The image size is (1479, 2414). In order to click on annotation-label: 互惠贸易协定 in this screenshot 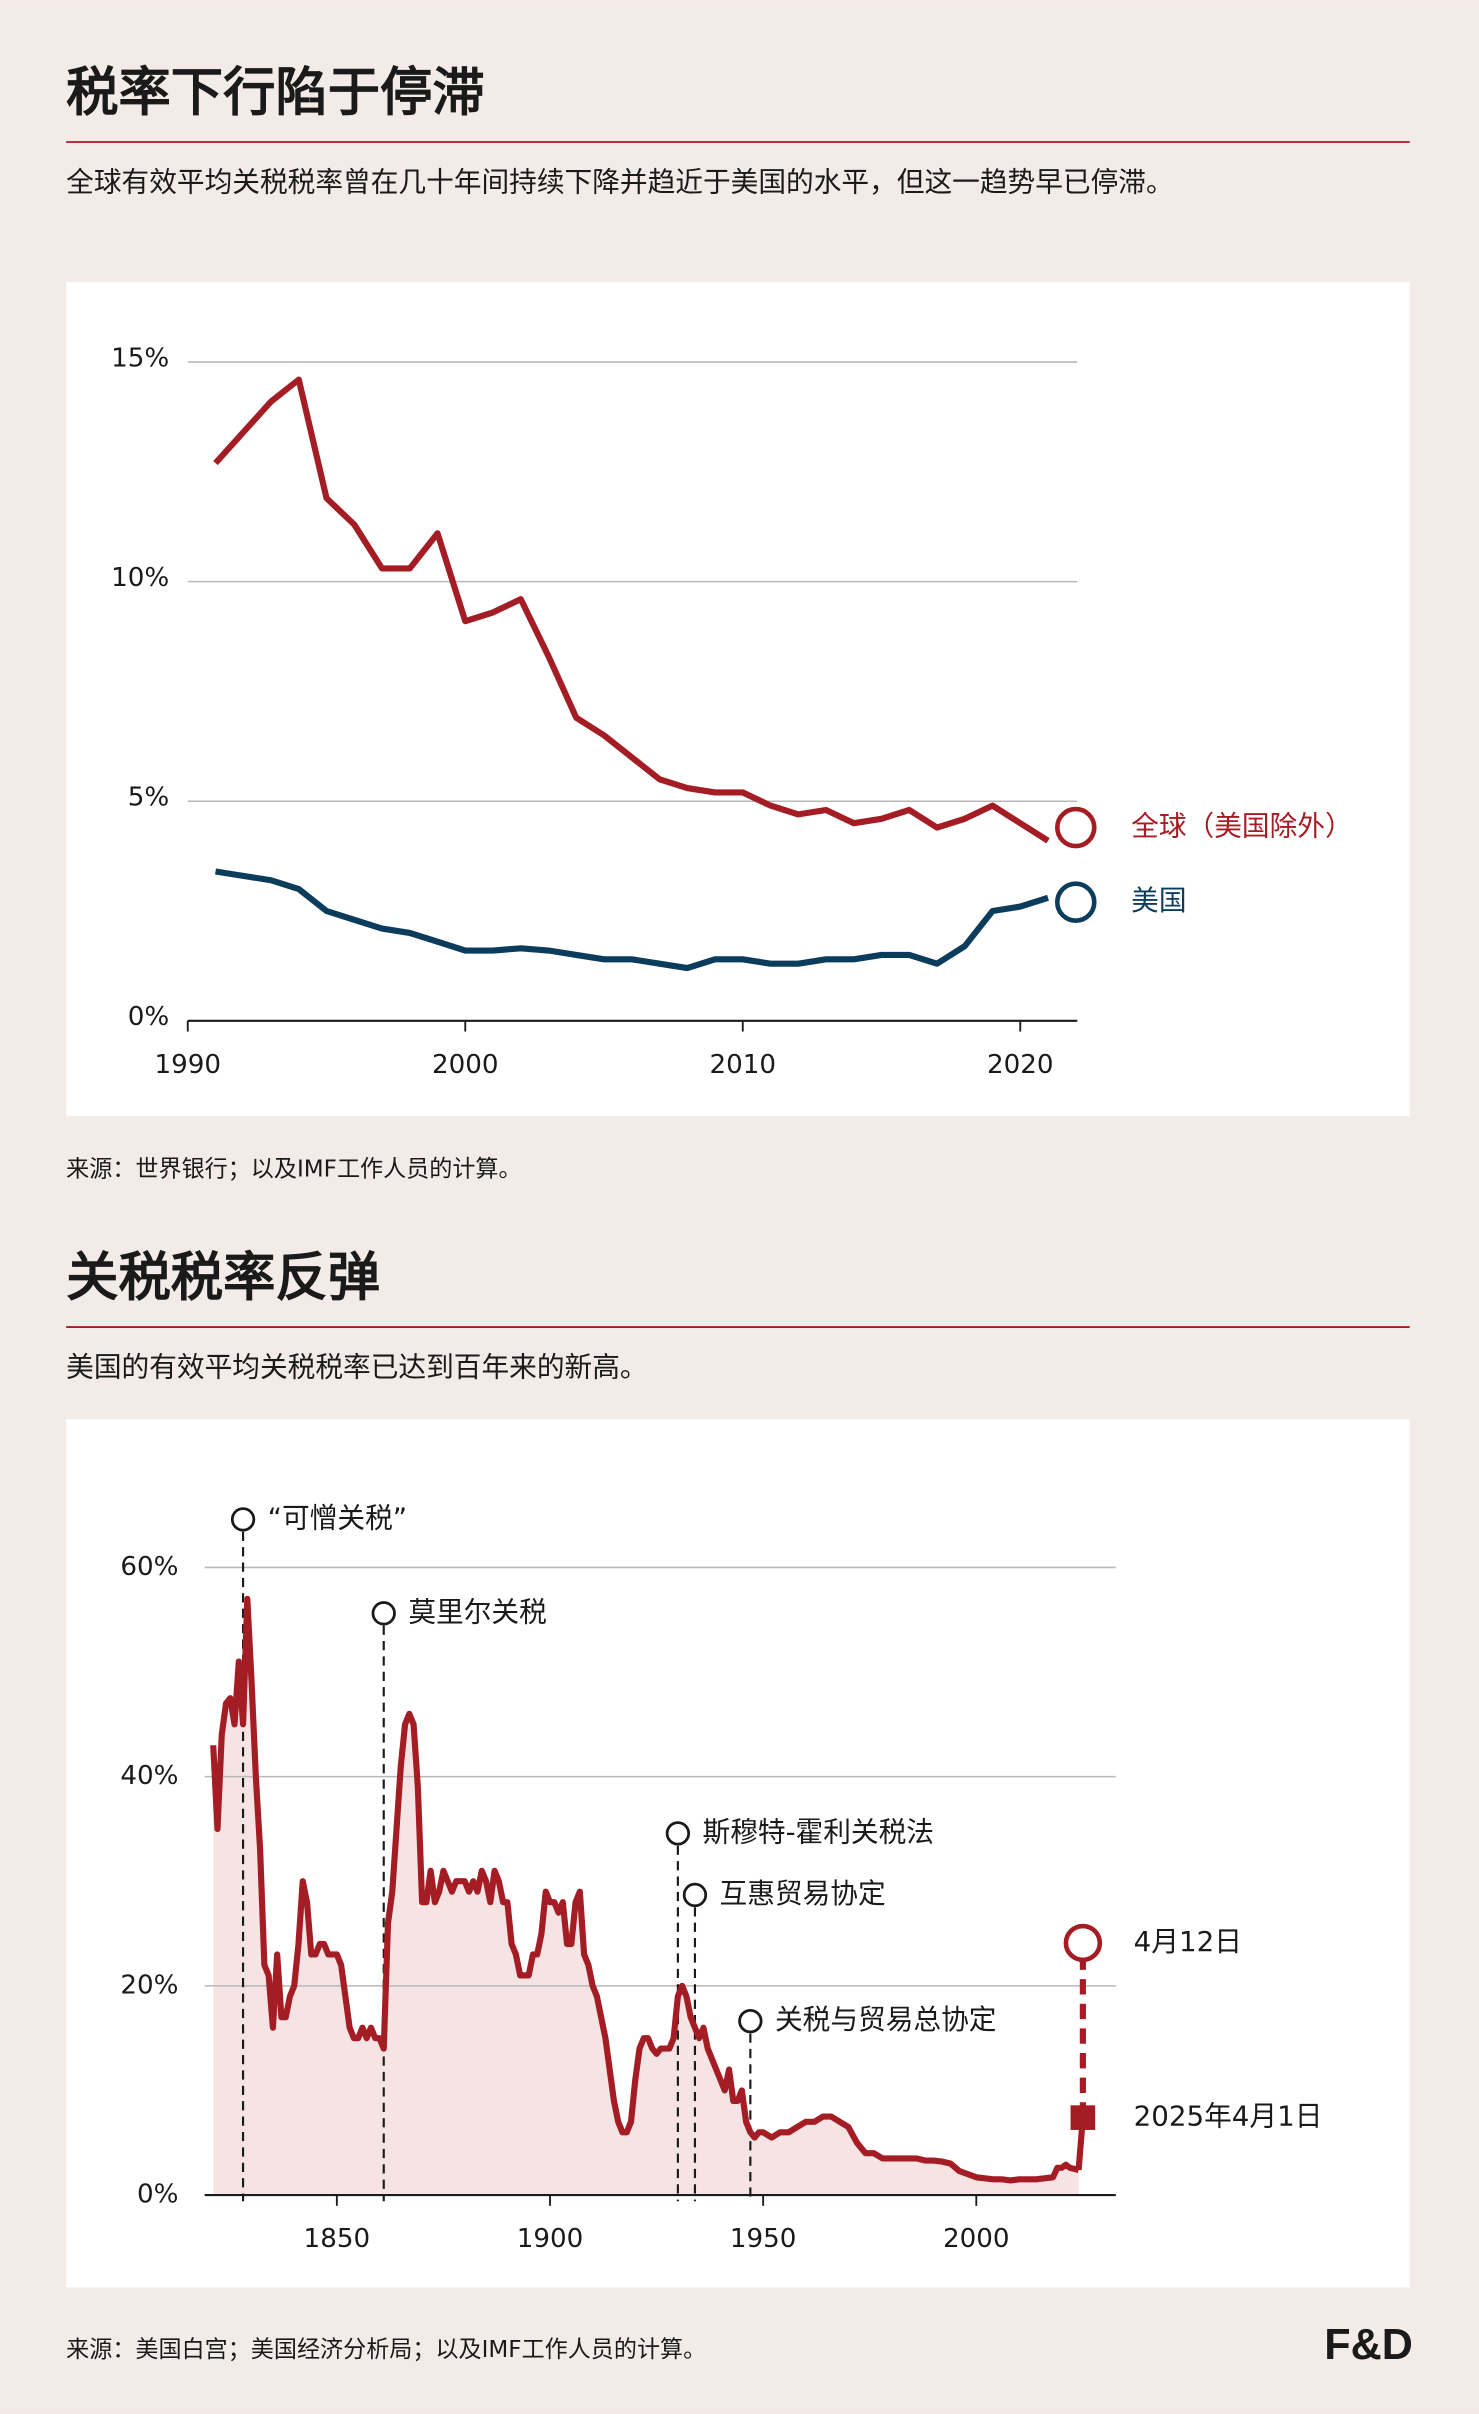, I will do `click(803, 1893)`.